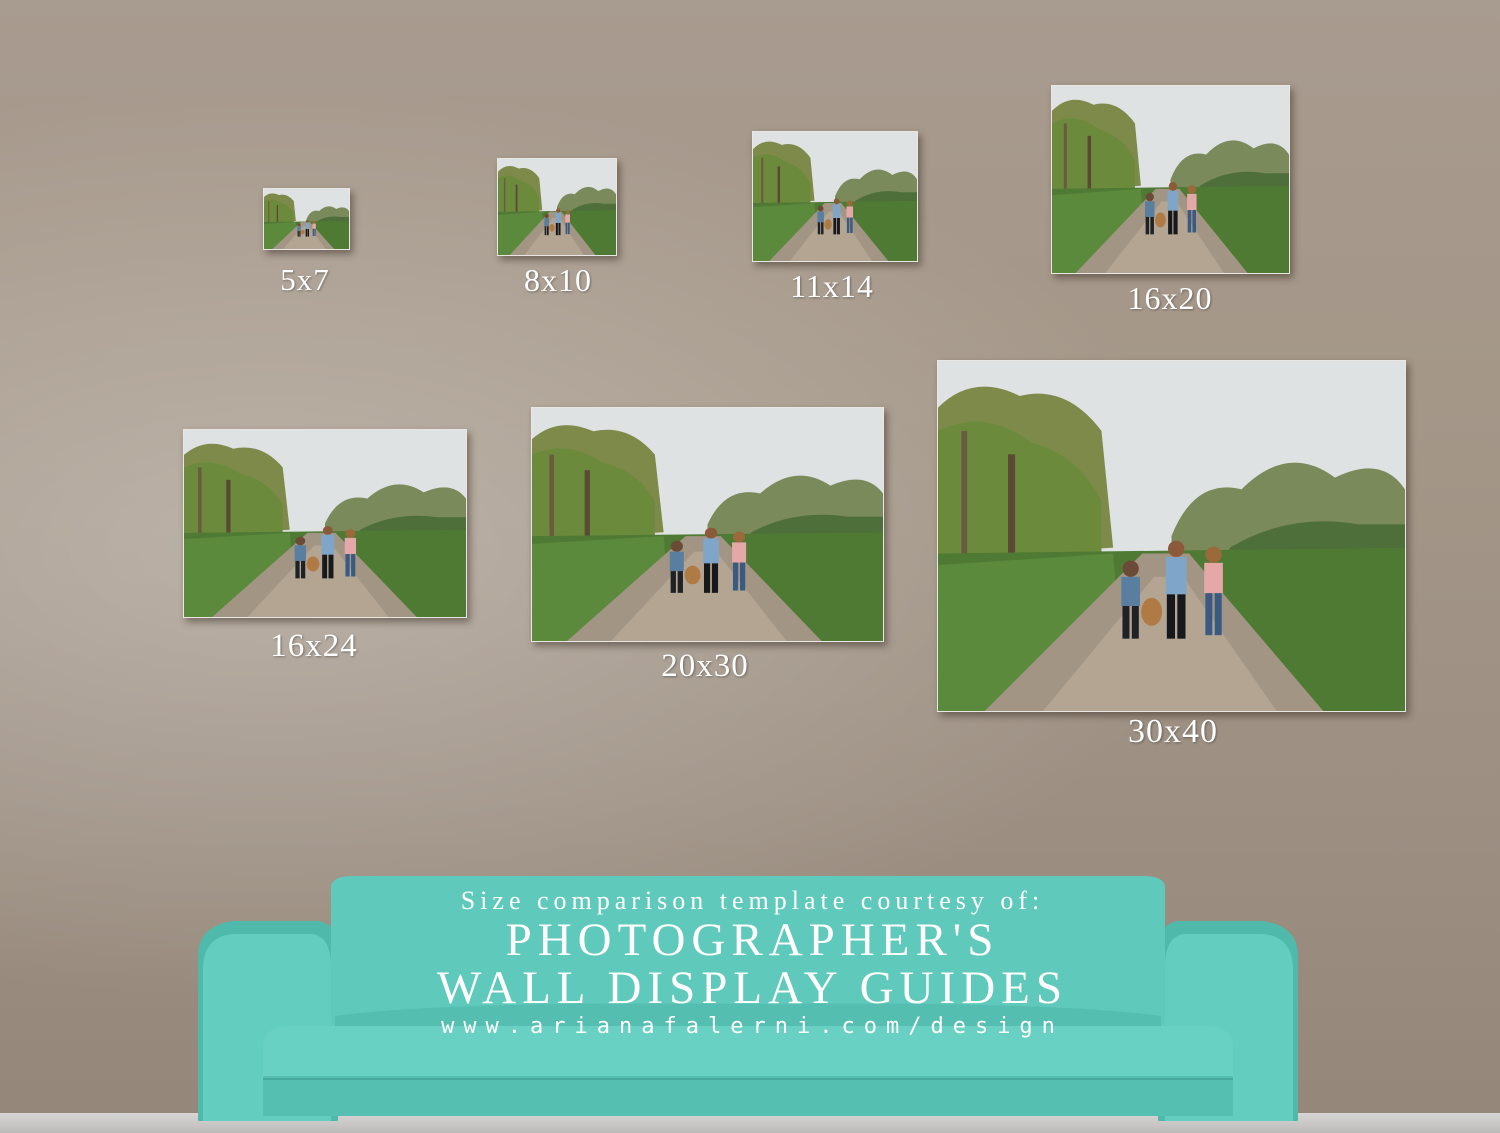 This screenshot has width=1500, height=1133. I want to click on size-label-16x20: 16x20, so click(1170, 298).